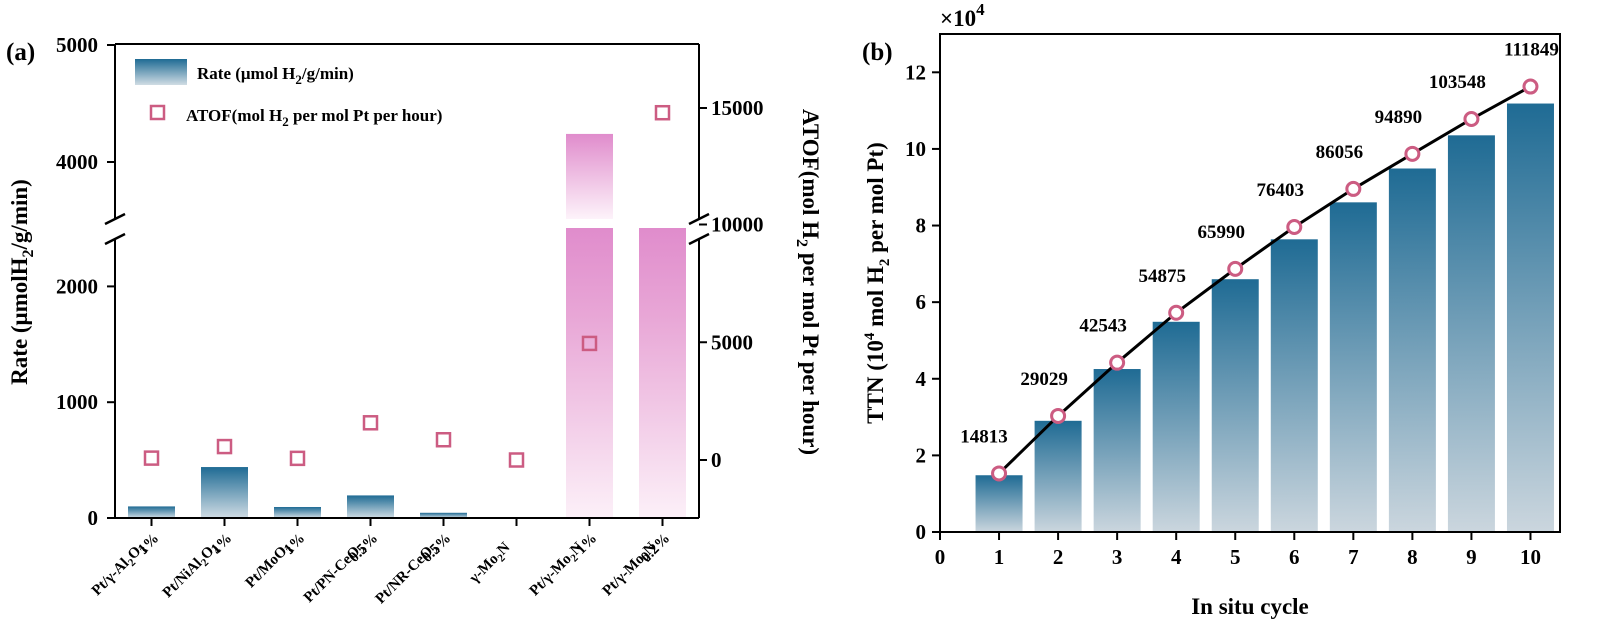  Describe the element at coordinates (192, 571) in the screenshot. I see `category-name-label: Pt/NiAl2​O4​` at that location.